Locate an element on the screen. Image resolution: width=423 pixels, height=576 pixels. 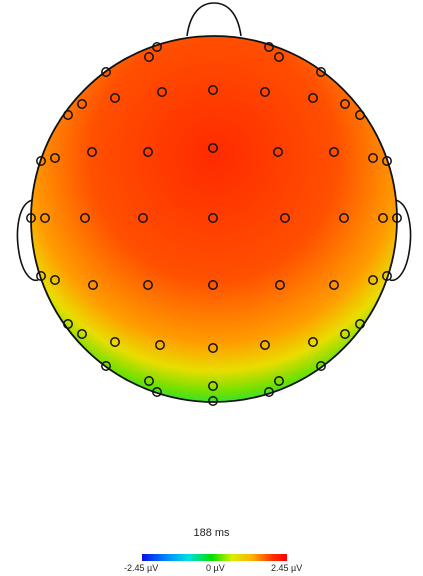
color-scale-min-label: -2.45 µV is located at coordinates (141, 568).